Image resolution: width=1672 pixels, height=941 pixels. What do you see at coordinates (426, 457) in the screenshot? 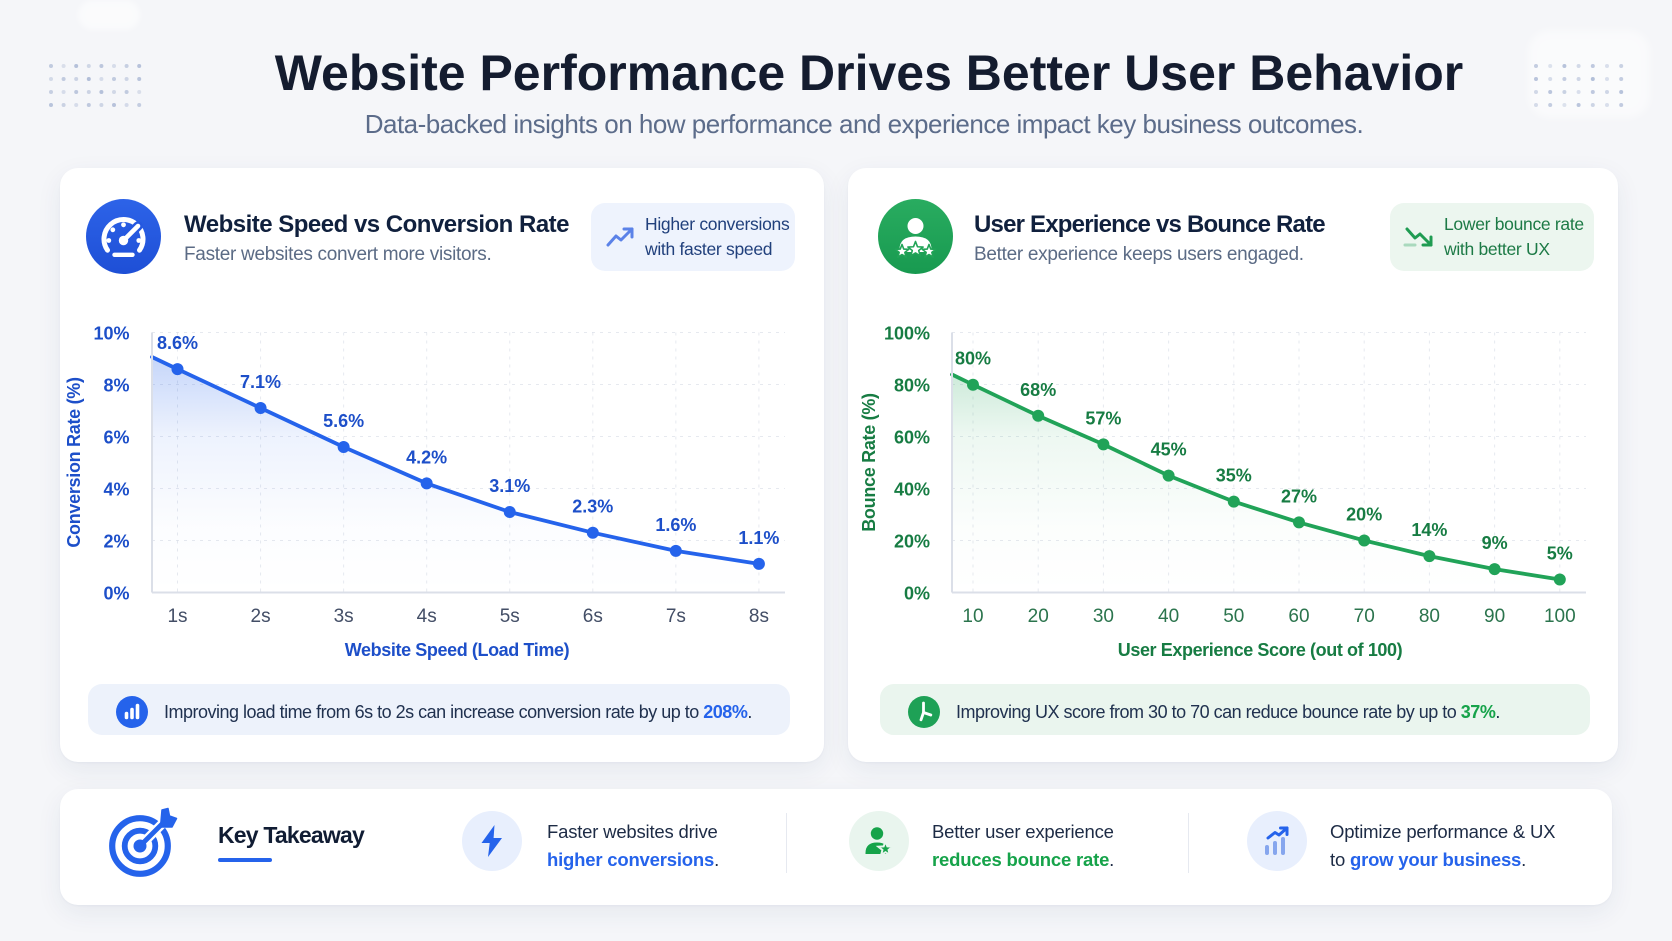
I see `svg-text: 4.2%` at bounding box center [426, 457].